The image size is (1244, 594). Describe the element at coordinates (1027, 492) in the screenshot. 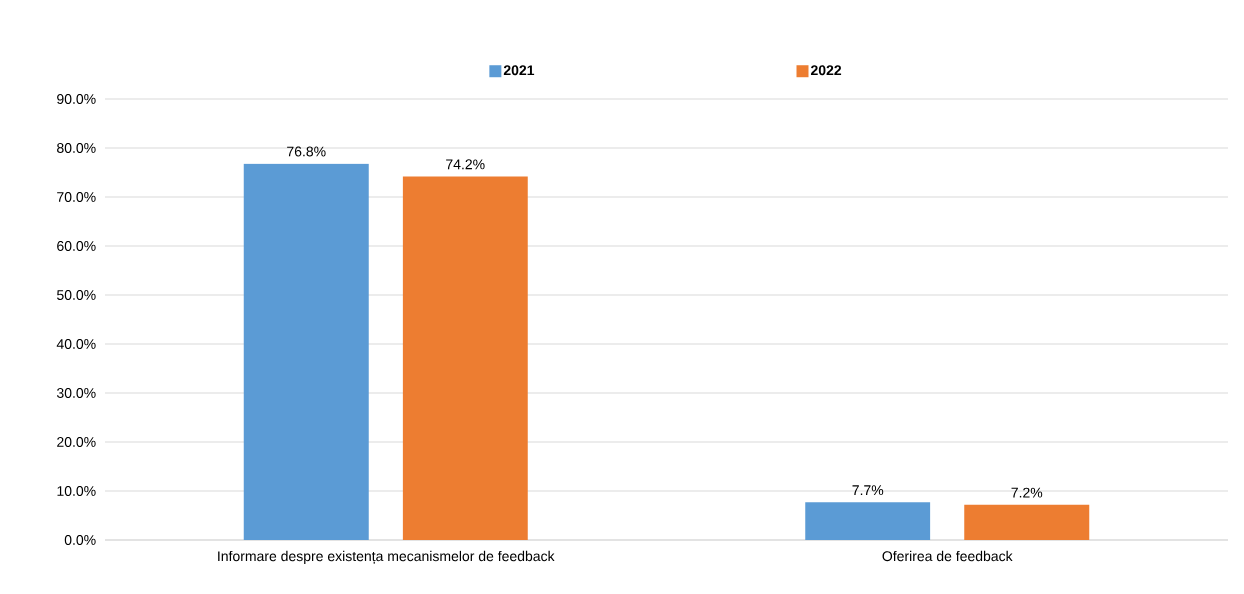

I see `data-label: 7.2%` at that location.